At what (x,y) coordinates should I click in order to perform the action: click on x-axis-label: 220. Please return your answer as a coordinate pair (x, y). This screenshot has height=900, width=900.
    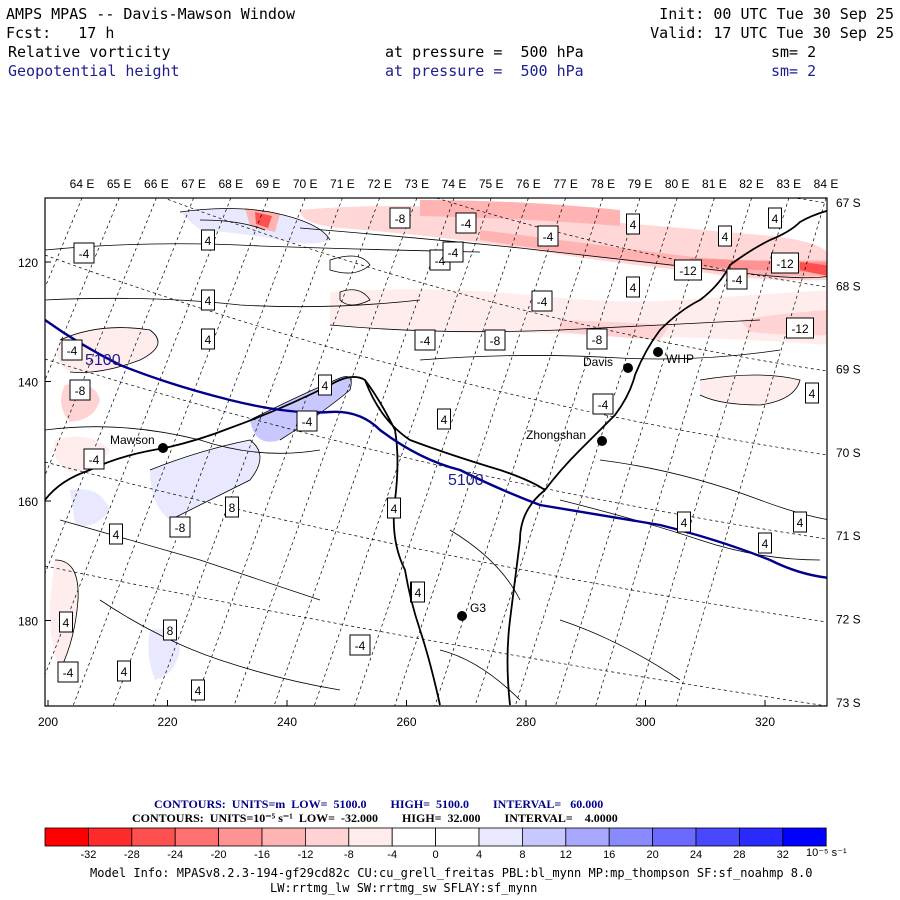
    Looking at the image, I should click on (167, 722).